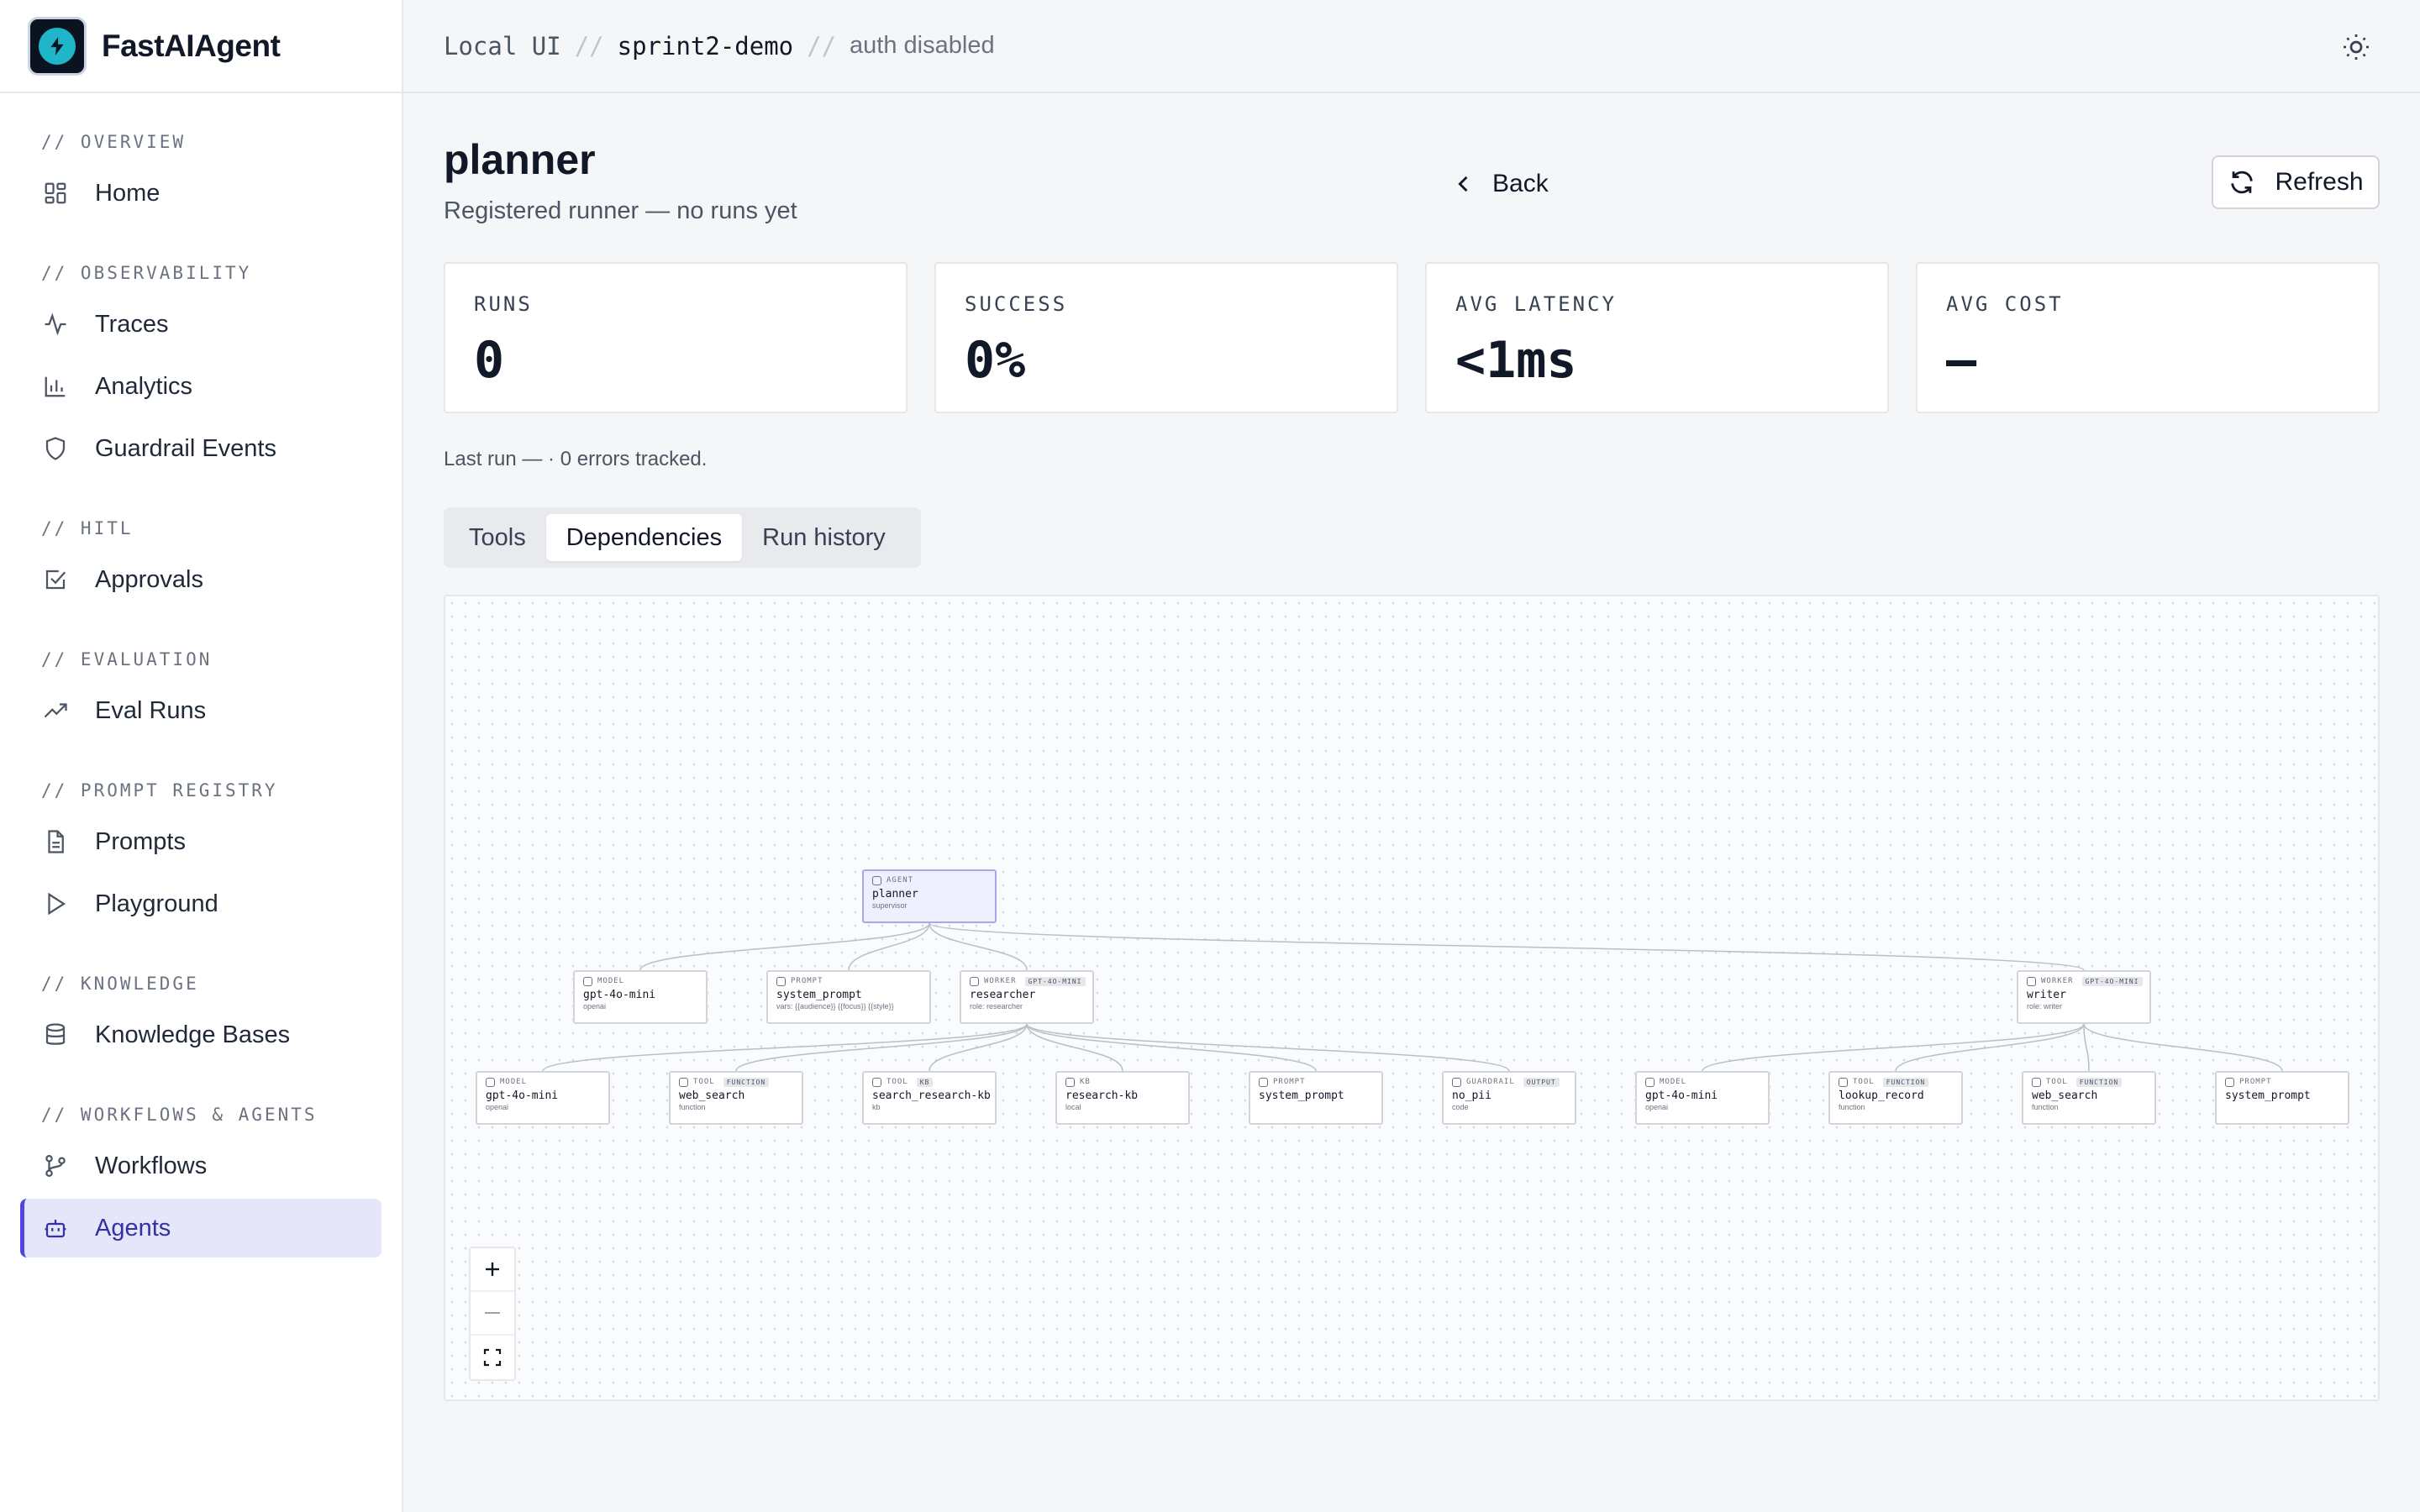 This screenshot has height=1512, width=2420. Describe the element at coordinates (200, 1034) in the screenshot. I see `sidebar-item-knowledge-bases: Knowledge Bases` at that location.